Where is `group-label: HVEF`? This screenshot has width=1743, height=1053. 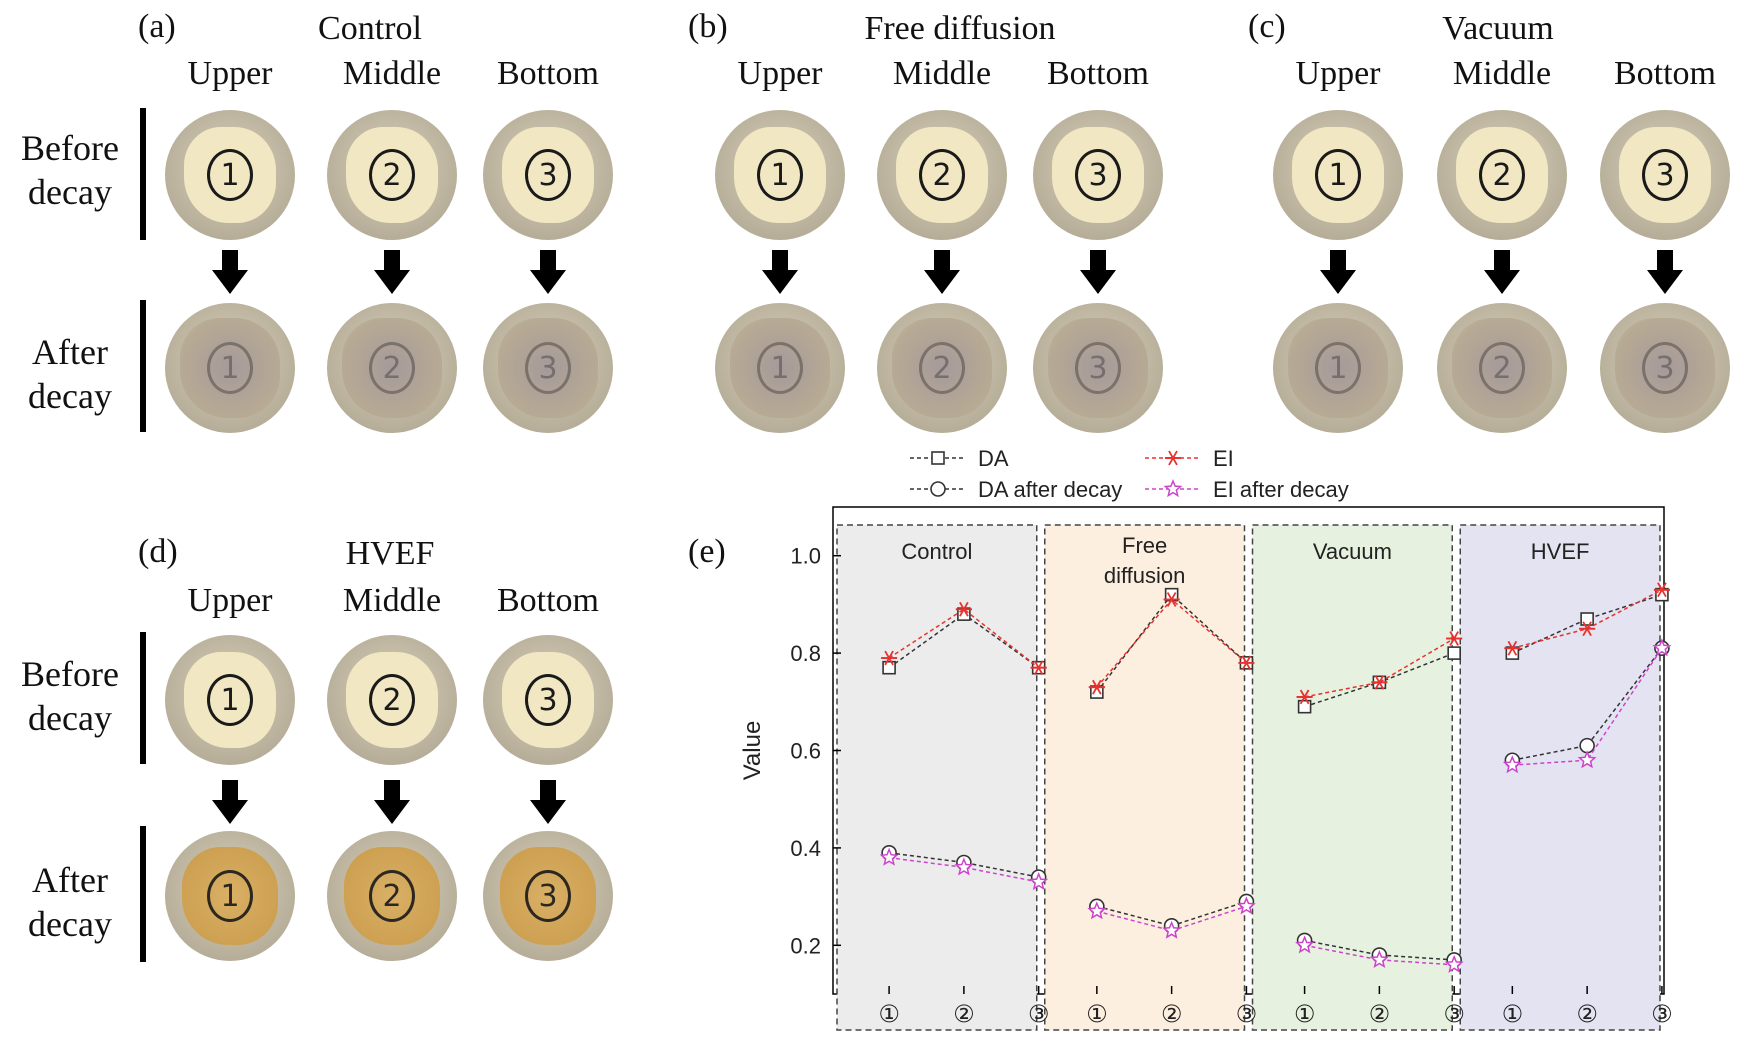 group-label: HVEF is located at coordinates (1560, 551).